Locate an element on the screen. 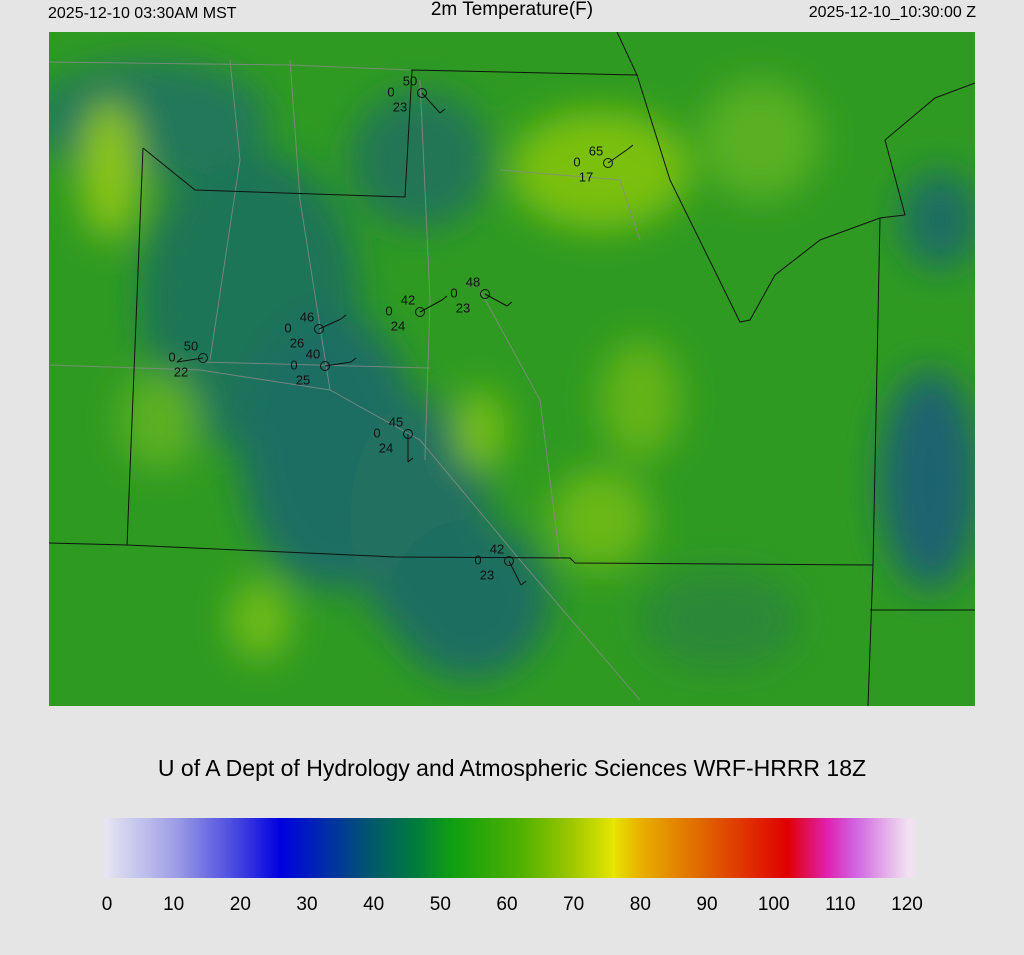 The image size is (1024, 955). colorbar-tick-label: 10 is located at coordinates (173, 904).